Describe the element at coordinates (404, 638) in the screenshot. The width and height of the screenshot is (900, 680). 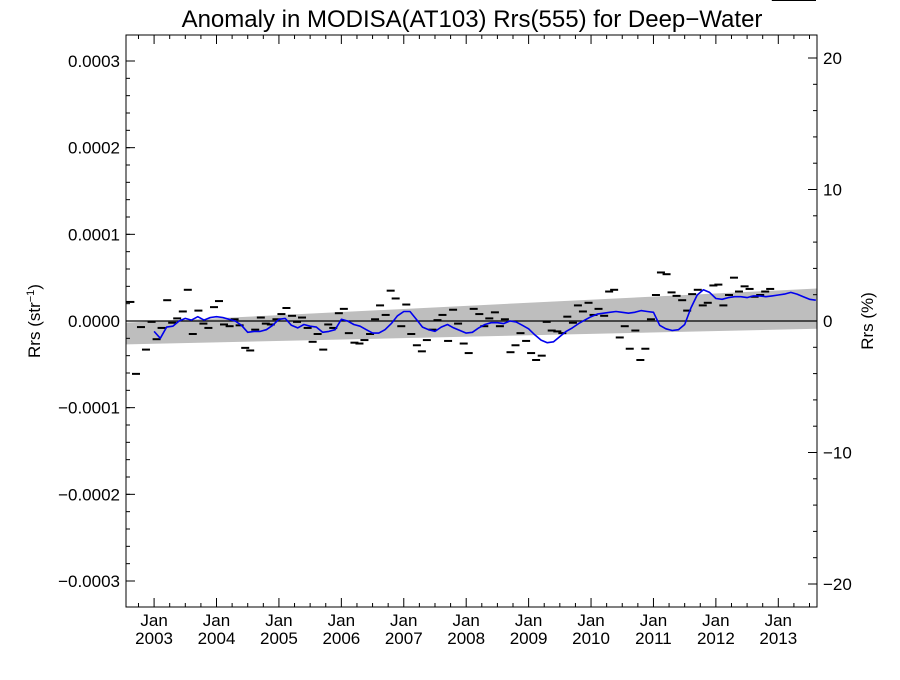
I see `x-tick-year-label: 2007` at that location.